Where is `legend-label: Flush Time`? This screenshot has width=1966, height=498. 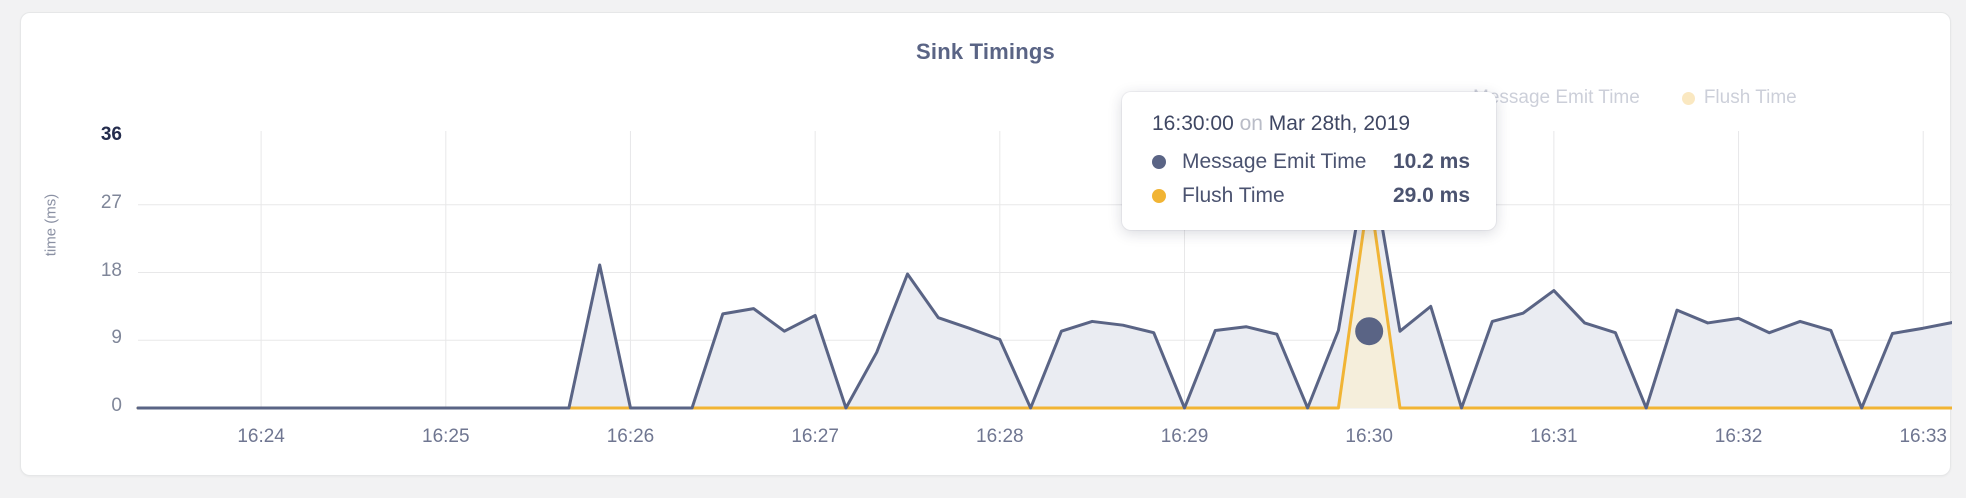 legend-label: Flush Time is located at coordinates (1750, 97).